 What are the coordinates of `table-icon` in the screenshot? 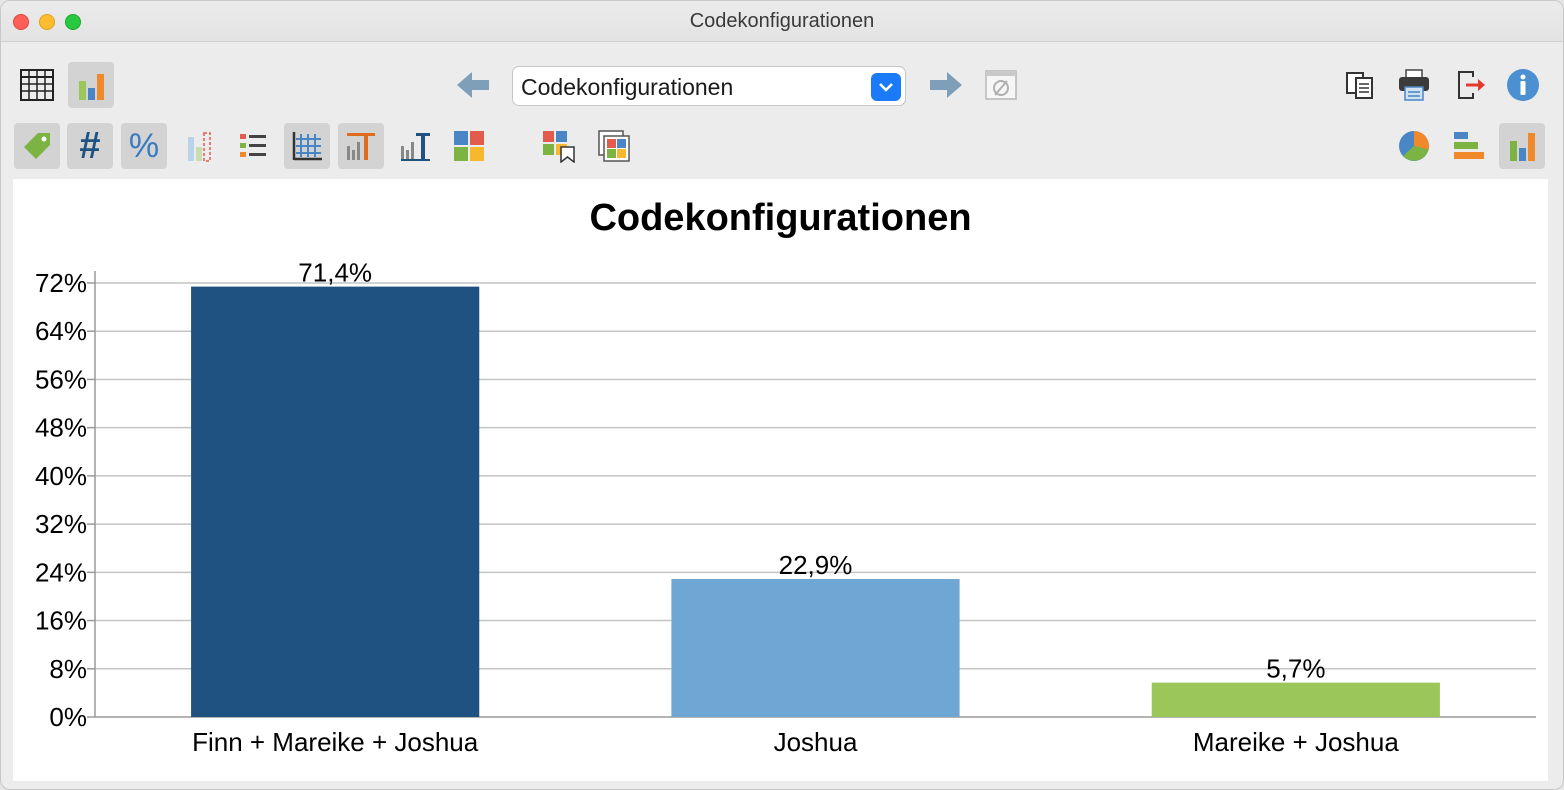 It's located at (37, 85).